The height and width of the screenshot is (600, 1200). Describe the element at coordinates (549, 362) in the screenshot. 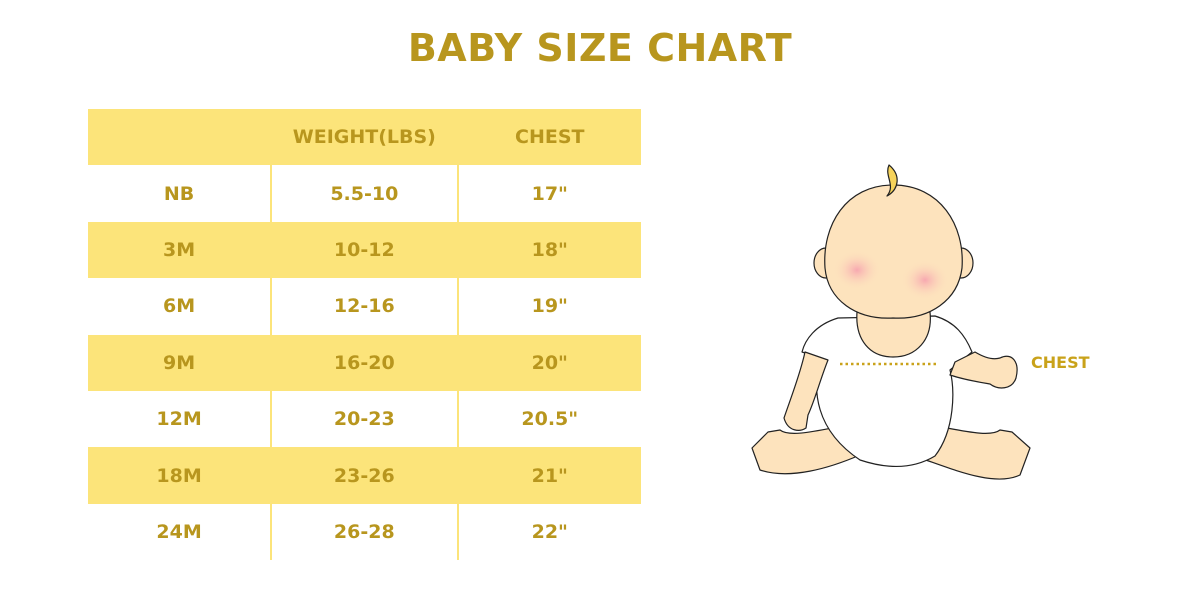

I see `chest-cell: 20"` at that location.